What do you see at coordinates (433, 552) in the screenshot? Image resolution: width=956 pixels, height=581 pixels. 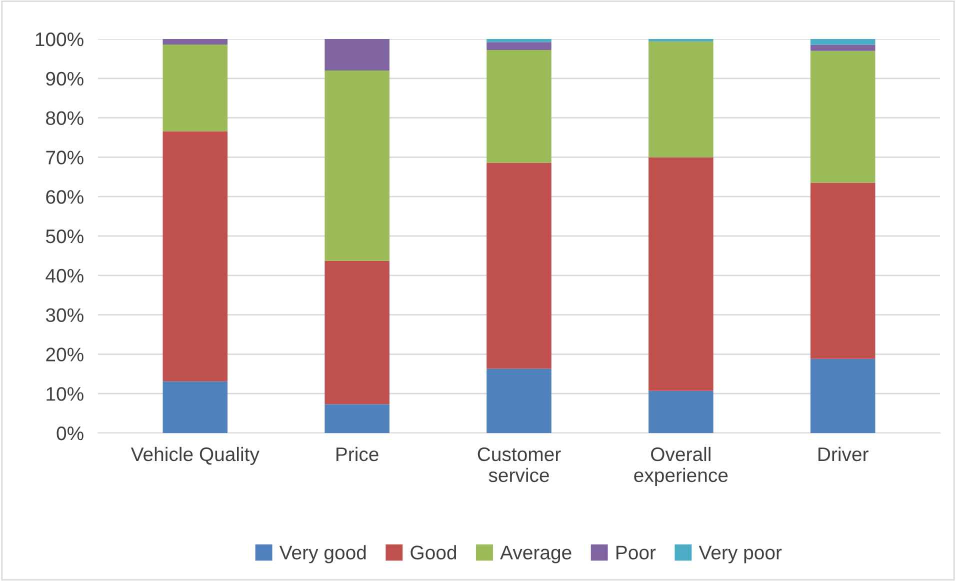 I see `legend-label: Good` at bounding box center [433, 552].